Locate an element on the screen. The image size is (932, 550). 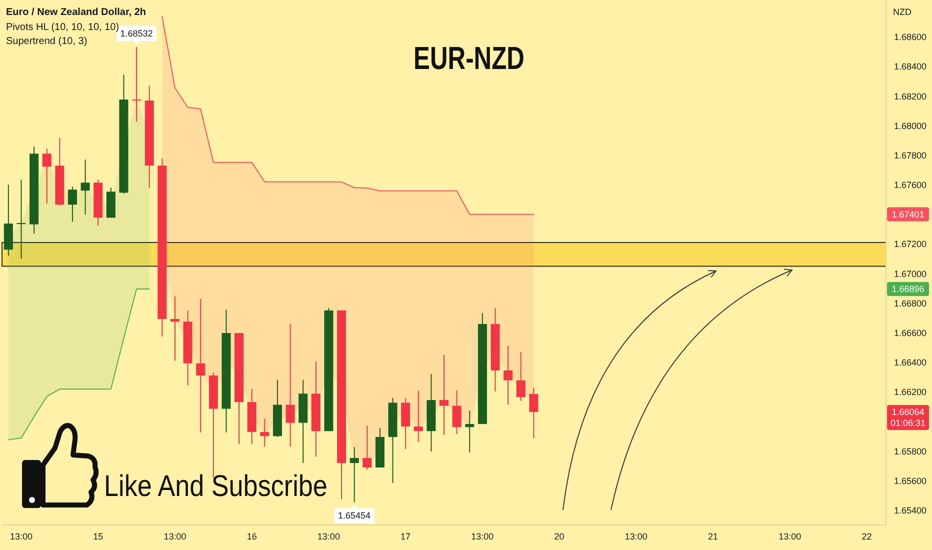
y-tick-label: 1.67000 is located at coordinates (910, 273).